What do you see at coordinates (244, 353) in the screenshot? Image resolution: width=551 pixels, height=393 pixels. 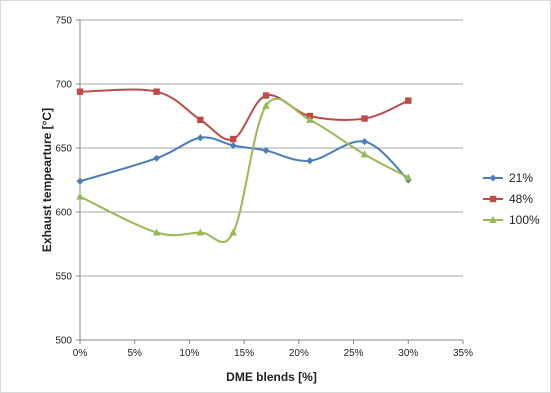 I see `x-tick-label: 15%` at bounding box center [244, 353].